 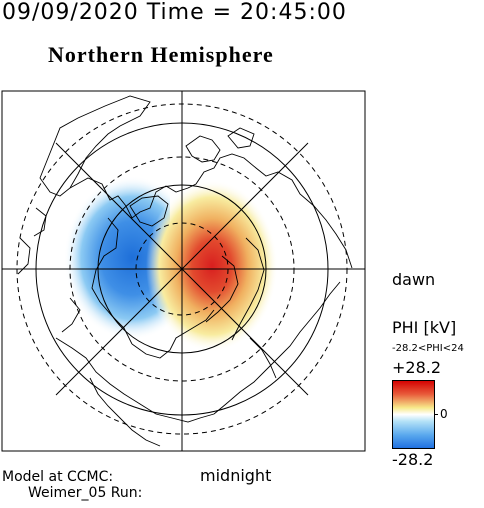 I want to click on positive-cell, so click(x=212, y=266).